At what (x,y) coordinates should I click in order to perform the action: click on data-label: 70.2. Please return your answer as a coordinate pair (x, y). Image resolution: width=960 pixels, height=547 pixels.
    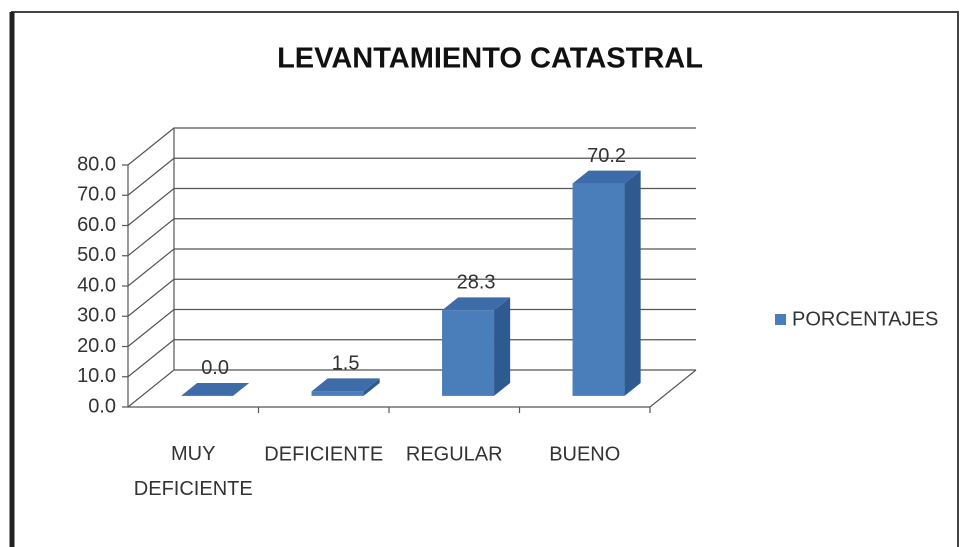
    Looking at the image, I should click on (606, 156).